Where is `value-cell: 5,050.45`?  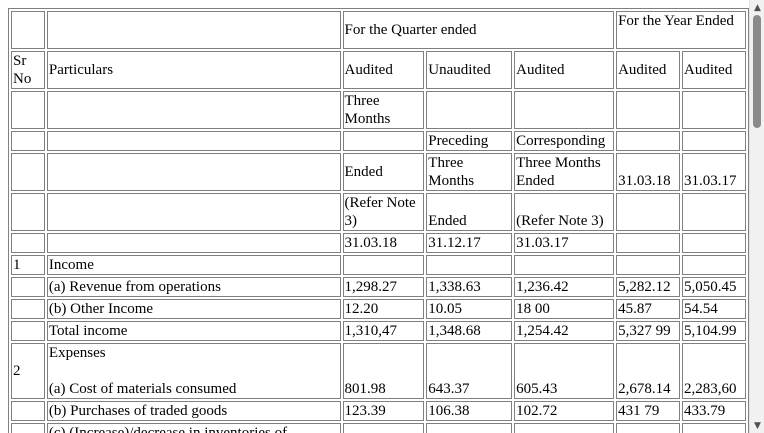 value-cell: 5,050.45 is located at coordinates (714, 287).